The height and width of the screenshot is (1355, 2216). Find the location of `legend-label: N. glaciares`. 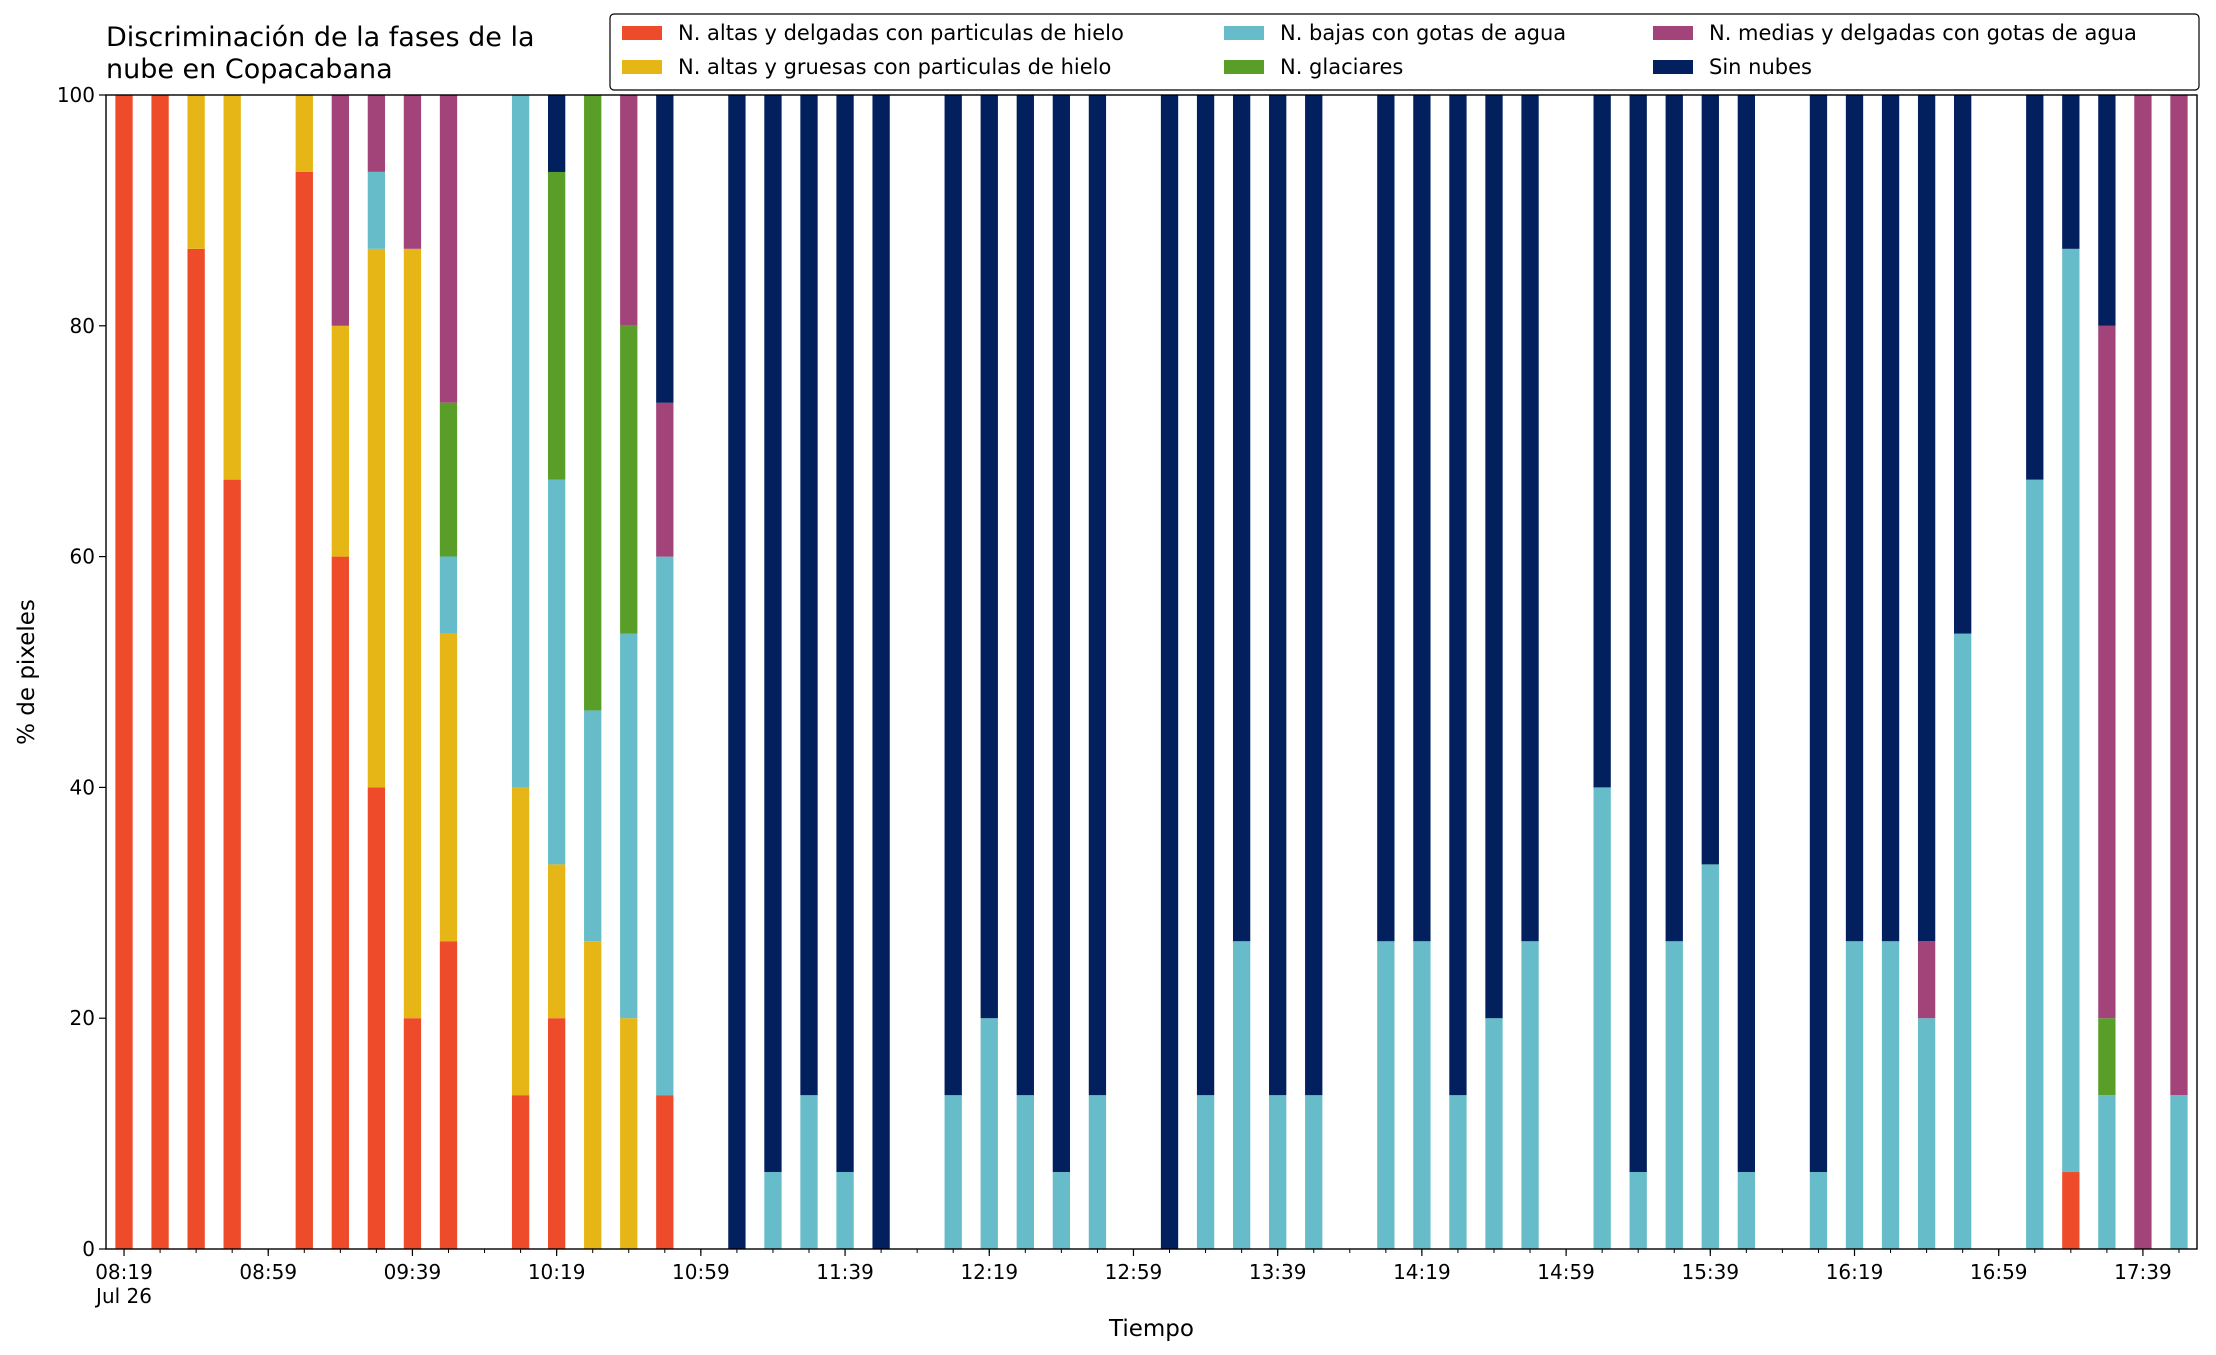

legend-label: N. glaciares is located at coordinates (1341, 67).